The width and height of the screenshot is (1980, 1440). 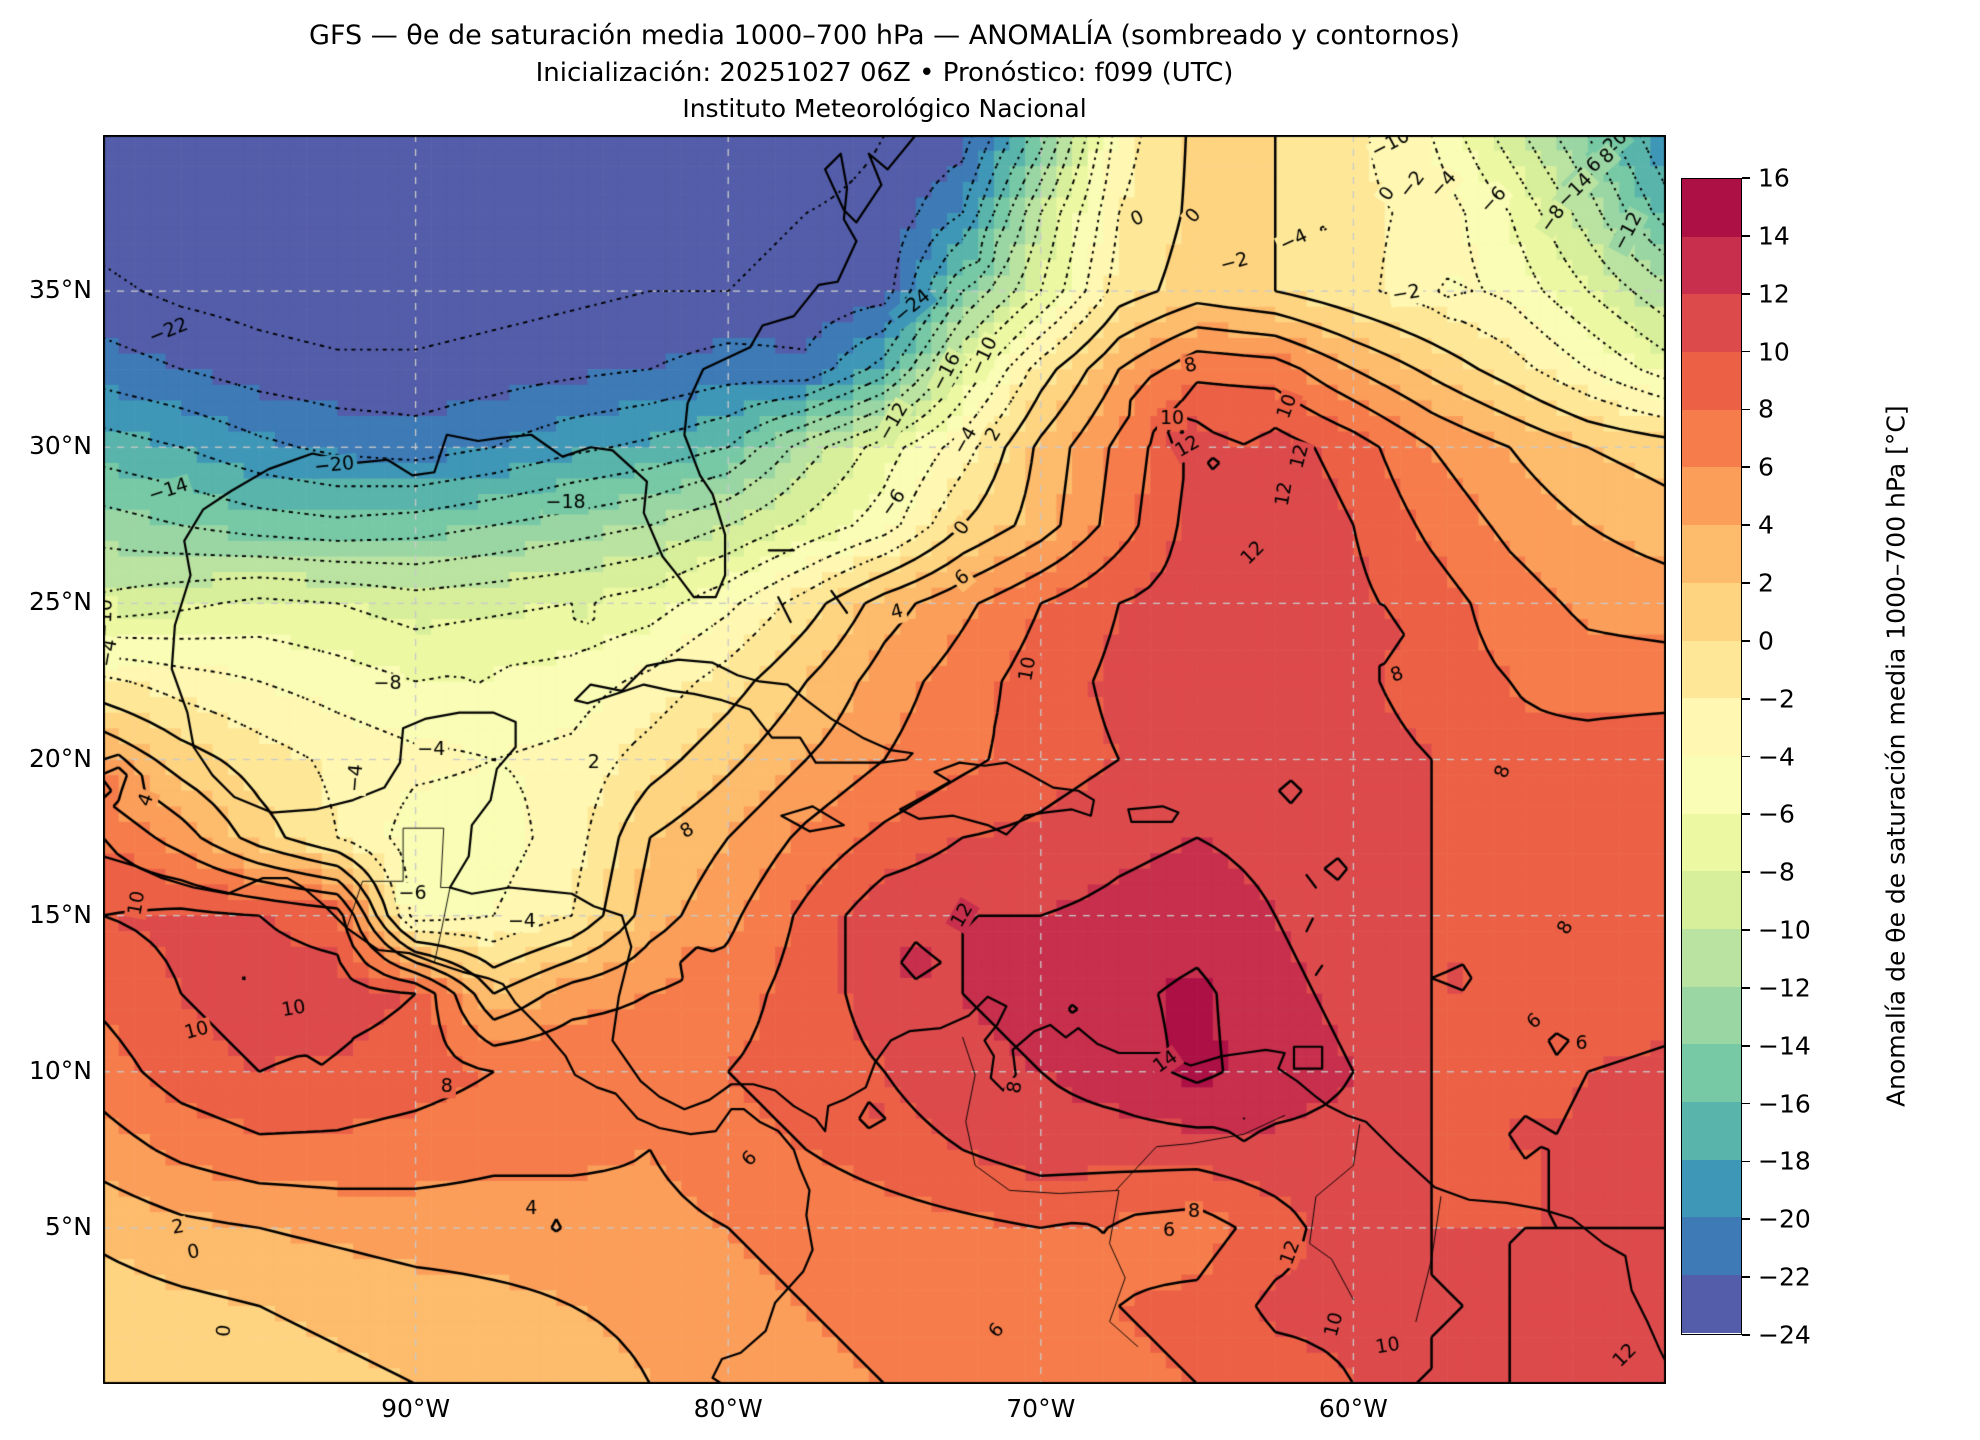 I want to click on y-tick-30: 30°N, so click(x=60, y=446).